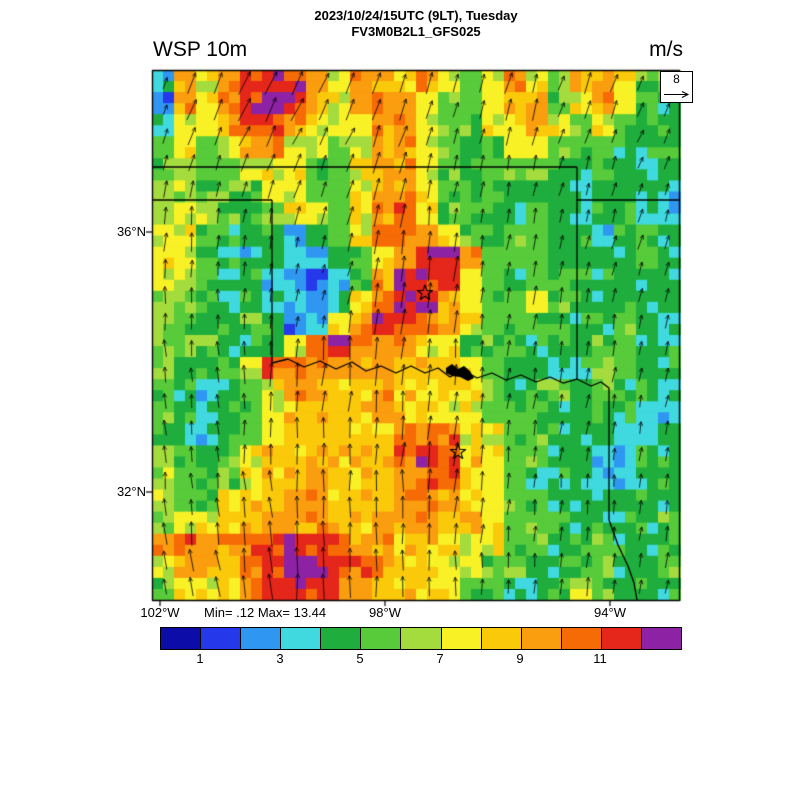 The height and width of the screenshot is (800, 800). Describe the element at coordinates (440, 658) in the screenshot. I see `colorbar-tick-label: 7` at that location.